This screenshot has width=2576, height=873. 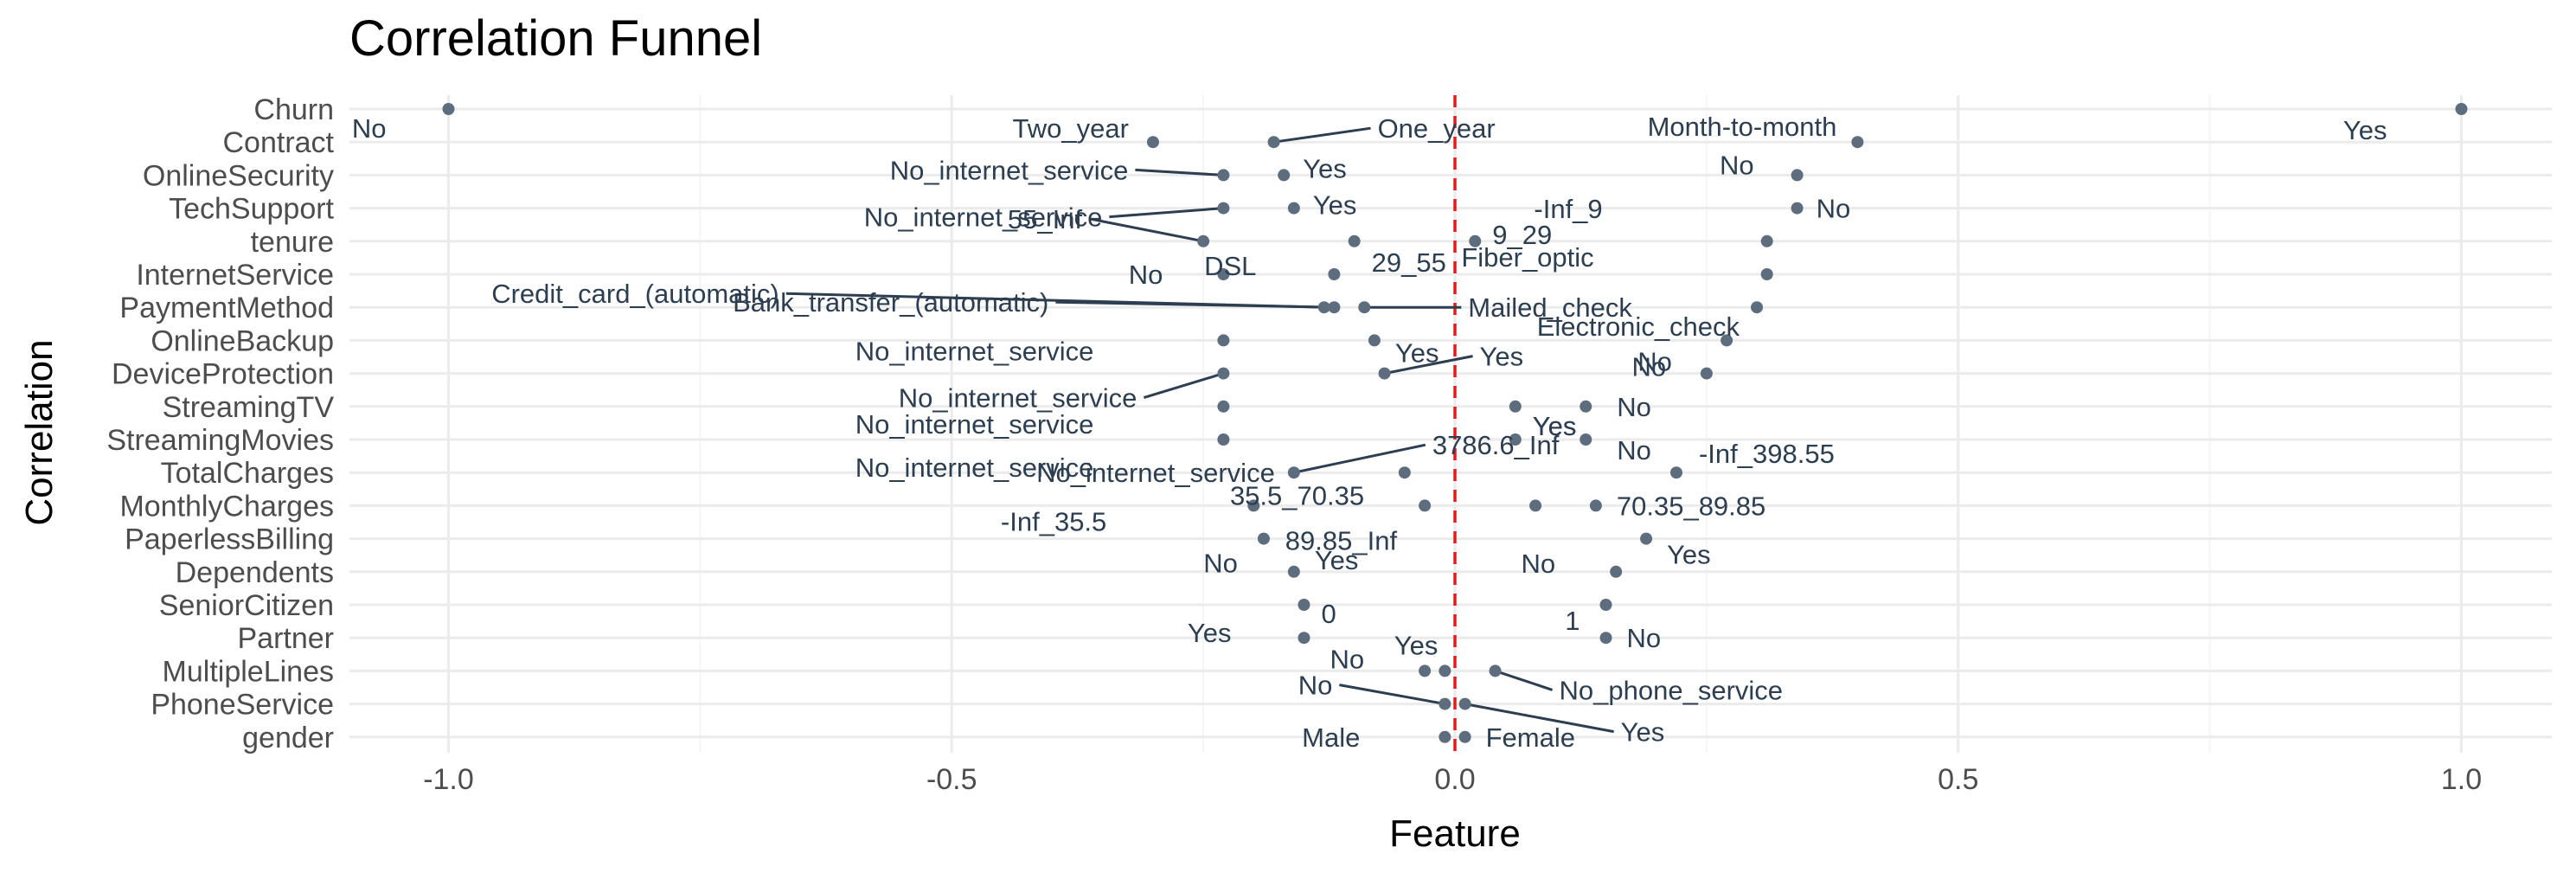 What do you see at coordinates (1530, 737) in the screenshot?
I see `point-label: Female` at bounding box center [1530, 737].